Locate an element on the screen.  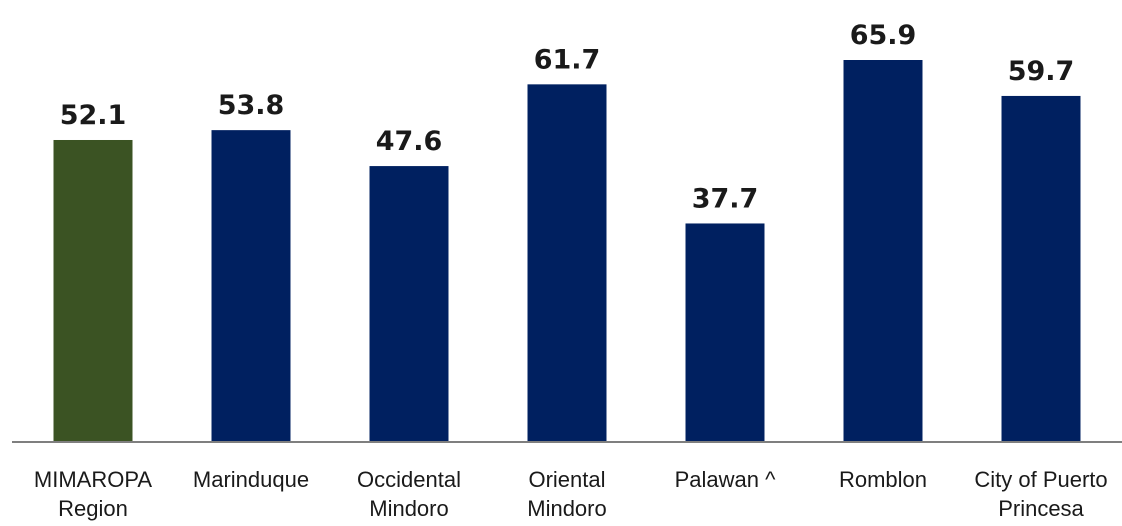
value-label-1: 53.8 is located at coordinates (251, 105).